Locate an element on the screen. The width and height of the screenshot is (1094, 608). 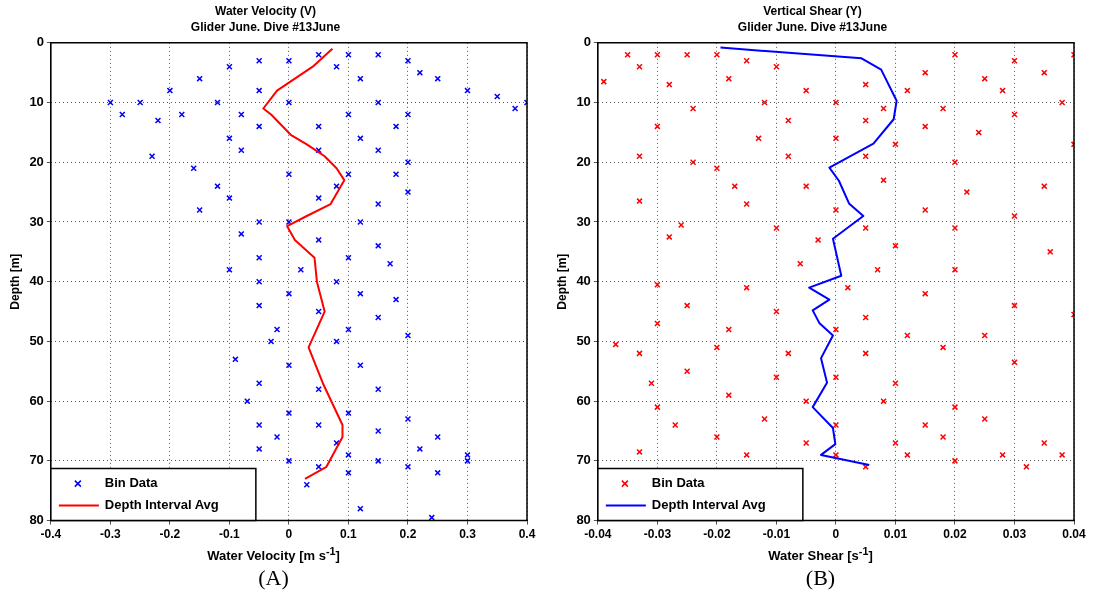
x-tick-label: -0.03 is located at coordinates (657, 534).